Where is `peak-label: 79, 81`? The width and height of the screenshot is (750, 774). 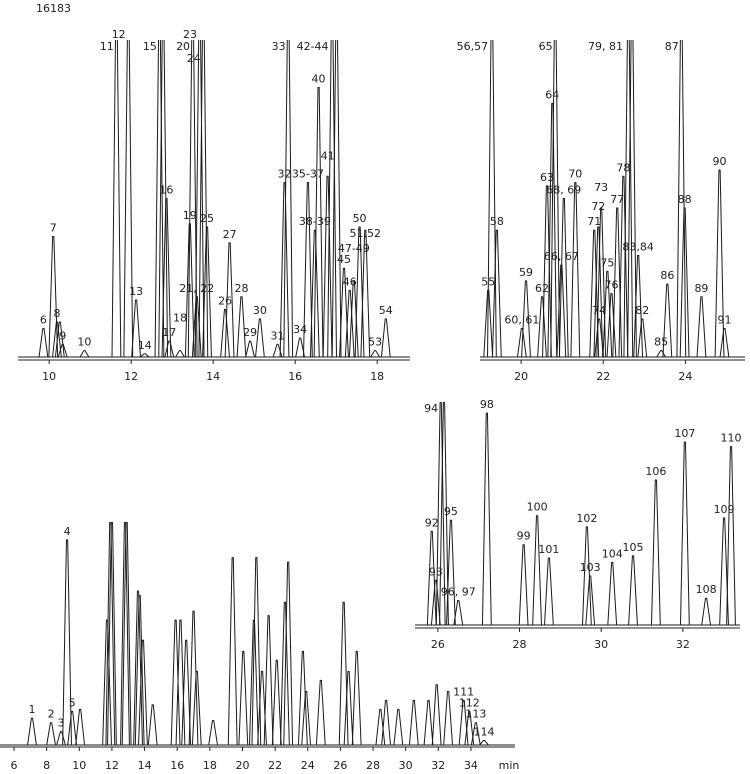
peak-label: 79, 81 is located at coordinates (605, 46).